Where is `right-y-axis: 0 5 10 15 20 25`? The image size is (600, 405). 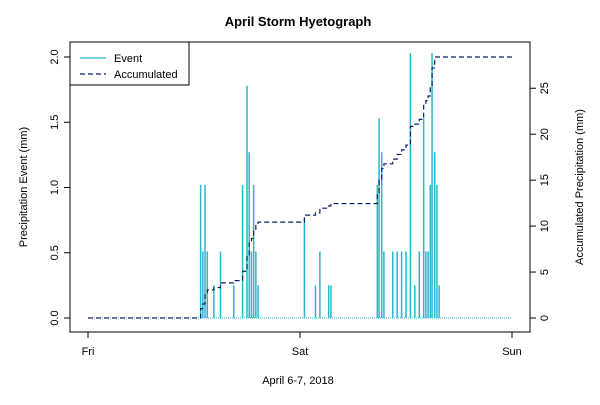
right-y-axis: 0 5 10 15 20 25 is located at coordinates (540, 201).